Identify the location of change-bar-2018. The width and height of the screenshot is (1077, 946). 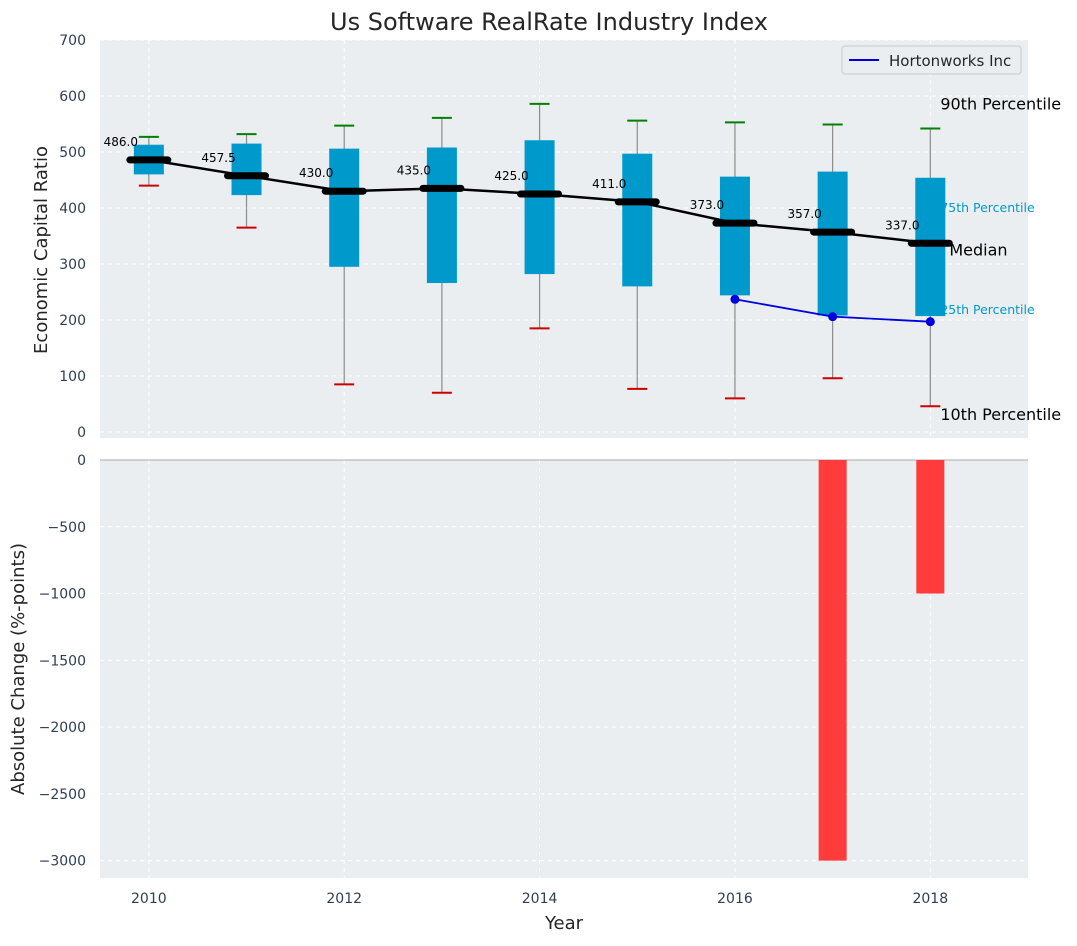
(930, 527).